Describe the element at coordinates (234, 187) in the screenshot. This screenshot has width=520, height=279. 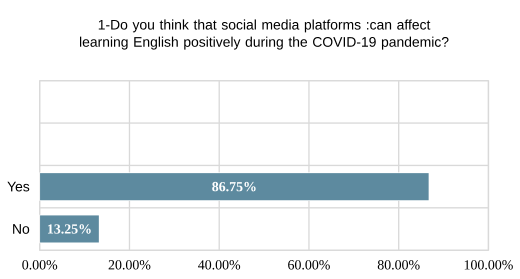
I see `data-label: 86.75%` at that location.